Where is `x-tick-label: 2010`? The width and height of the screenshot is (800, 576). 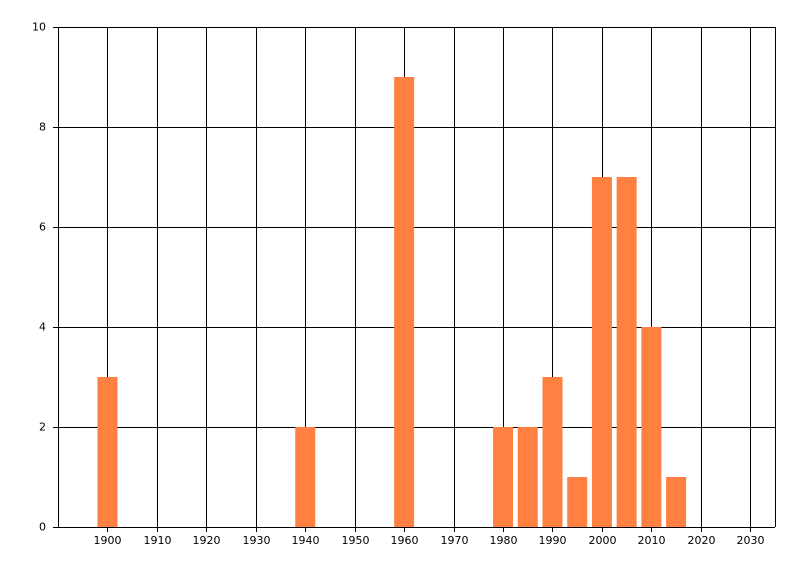 x-tick-label: 2010 is located at coordinates (652, 540).